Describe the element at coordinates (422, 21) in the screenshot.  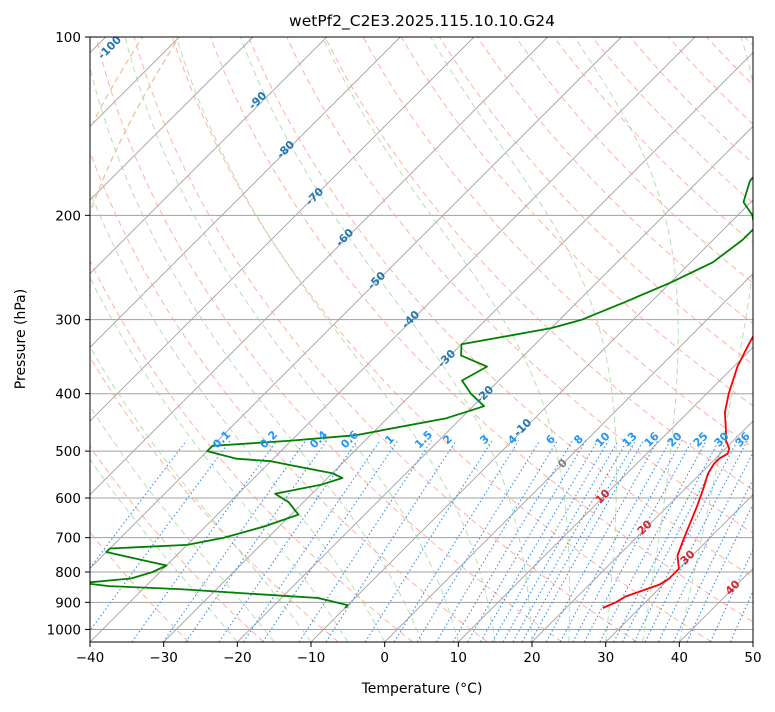
I see `chart-title: wetPf2_C2E3.2025.115.10.10.G24` at that location.